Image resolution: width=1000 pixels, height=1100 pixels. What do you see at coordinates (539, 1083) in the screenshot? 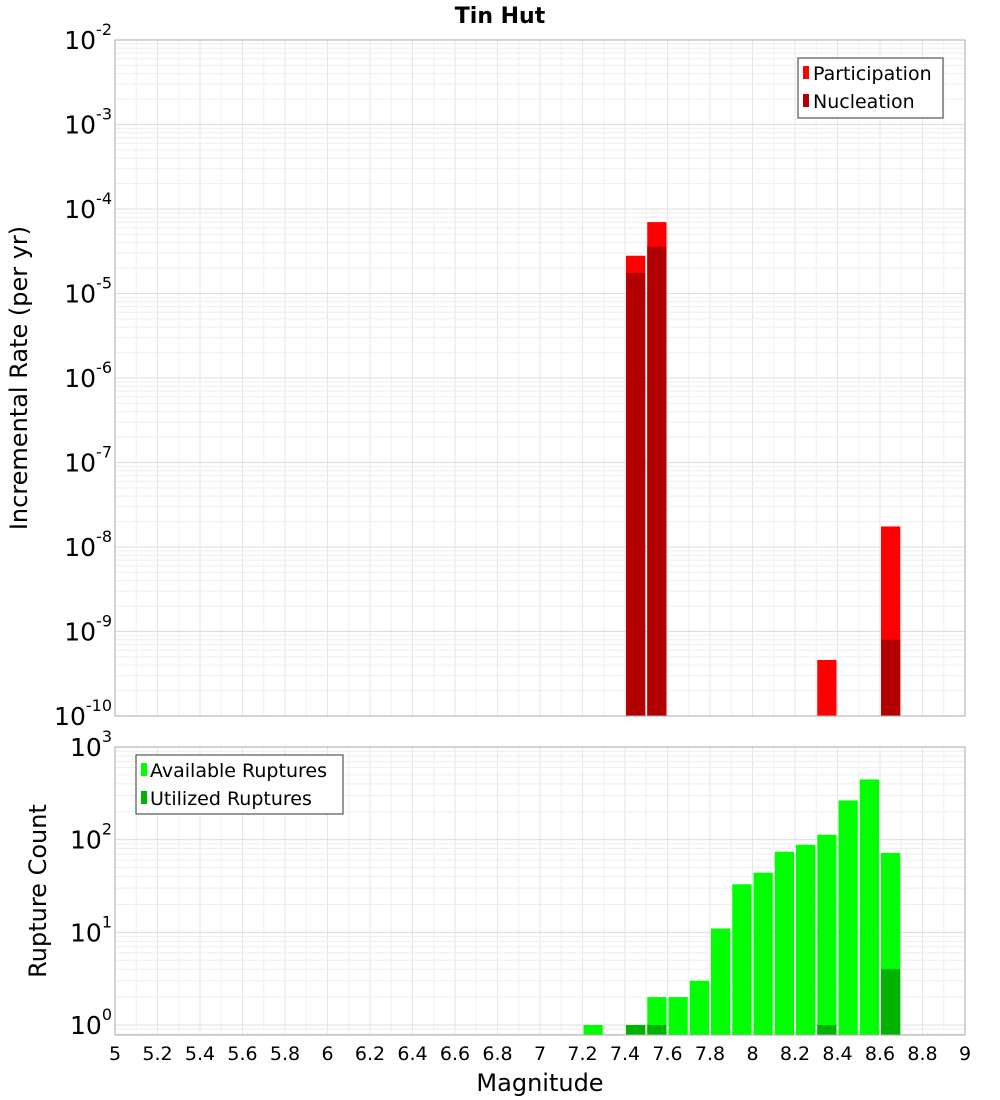
I see `x-axis-label: Magnitude` at bounding box center [539, 1083].